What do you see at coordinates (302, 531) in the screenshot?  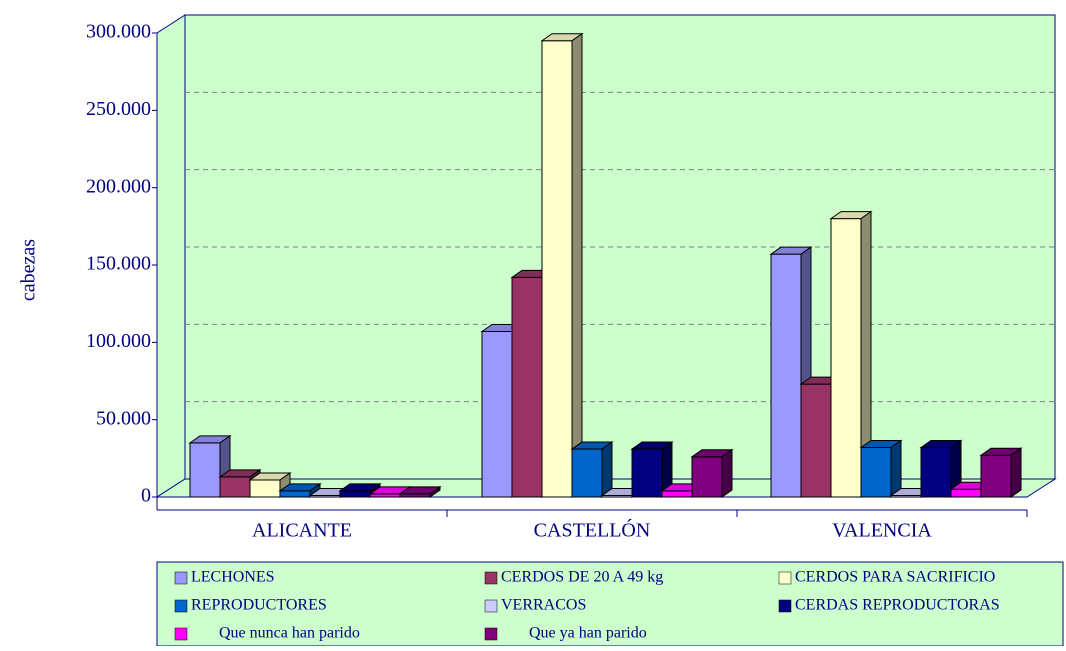 I see `x-tick-label: ALICANTE` at bounding box center [302, 531].